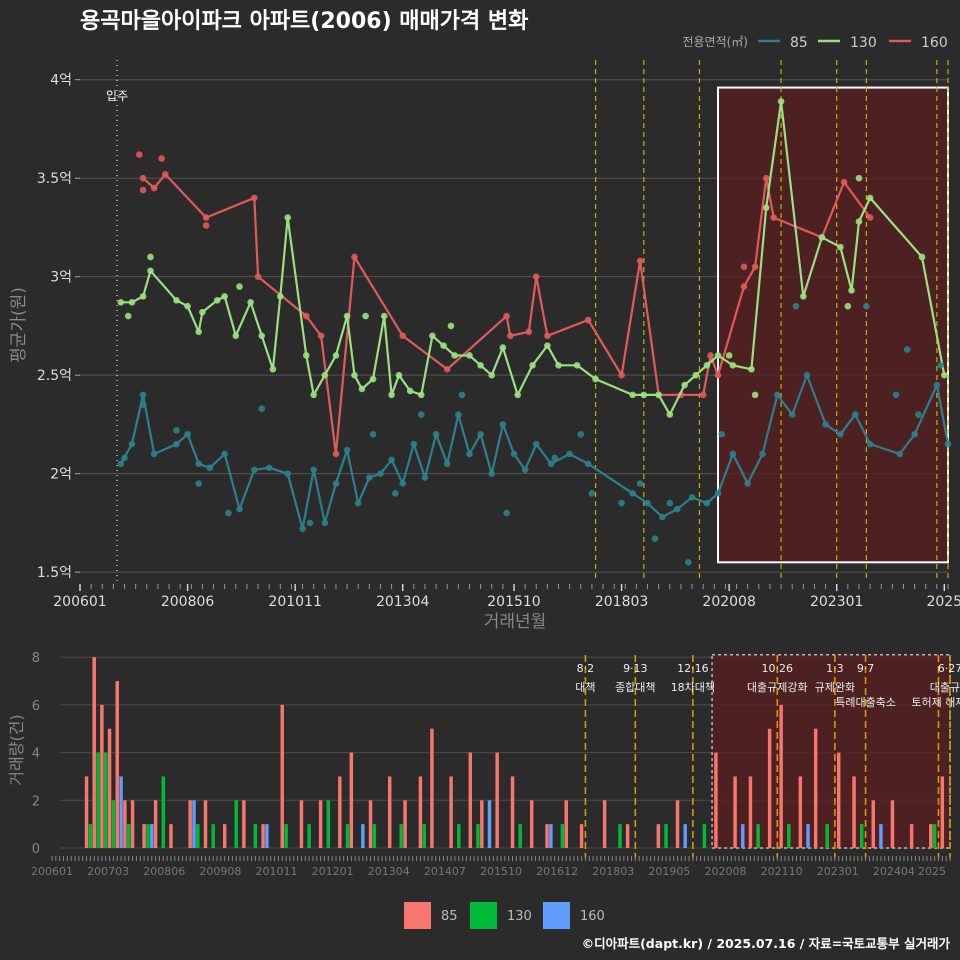  Describe the element at coordinates (777, 687) in the screenshot. I see `policy-name: 대출규제강화` at that location.